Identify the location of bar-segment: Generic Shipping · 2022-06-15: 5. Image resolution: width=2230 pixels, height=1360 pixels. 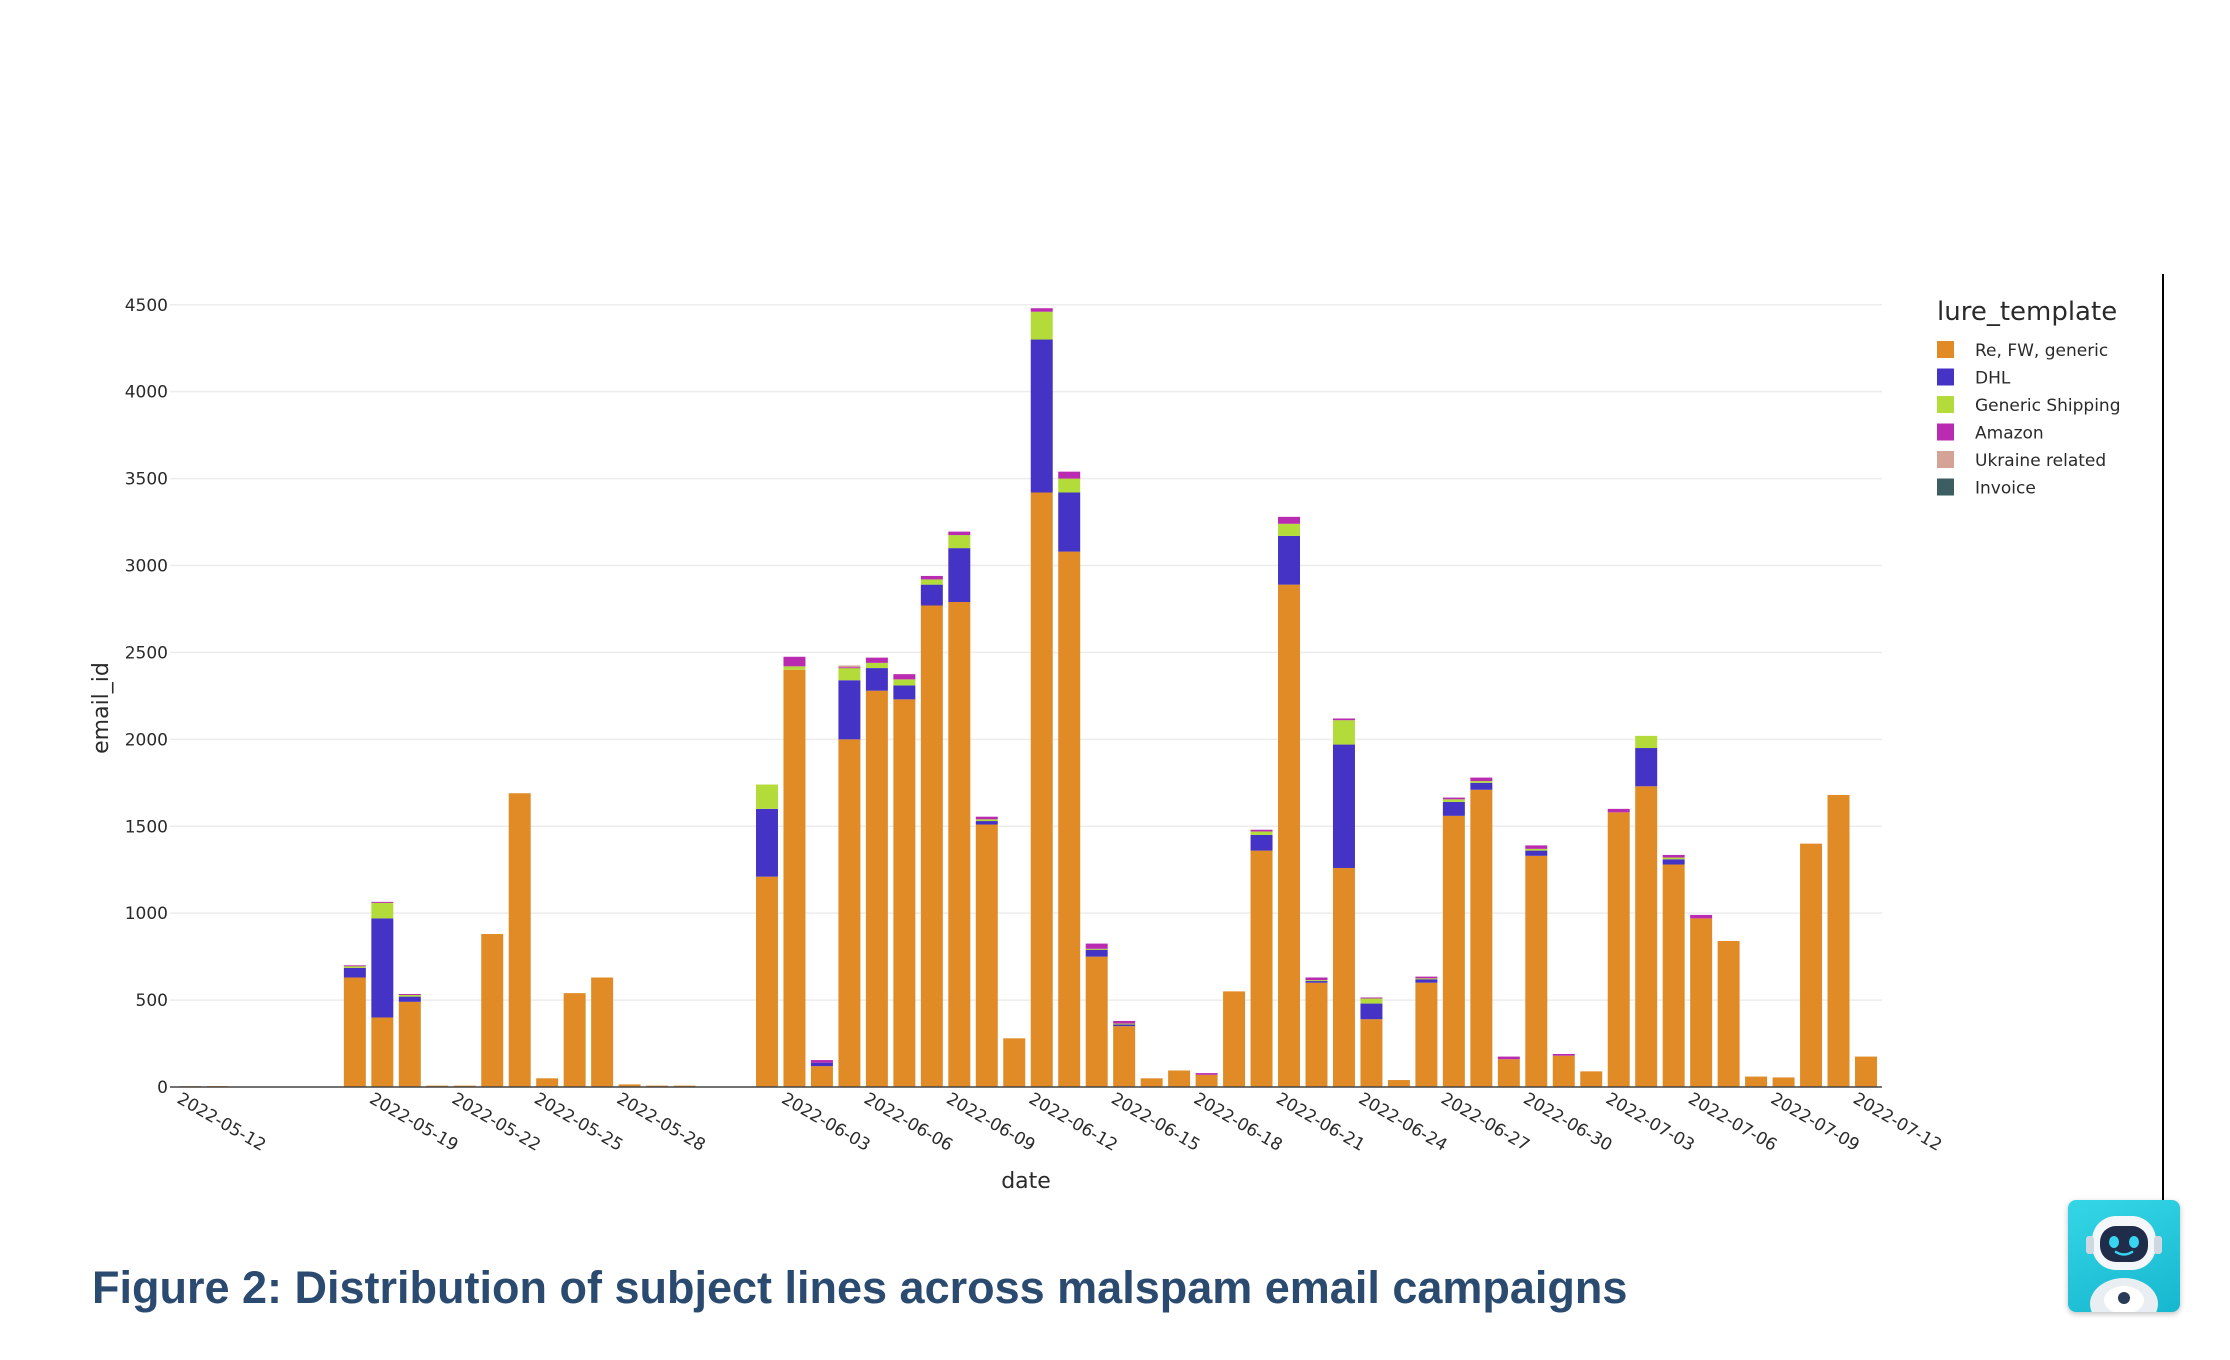
(1124, 1024).